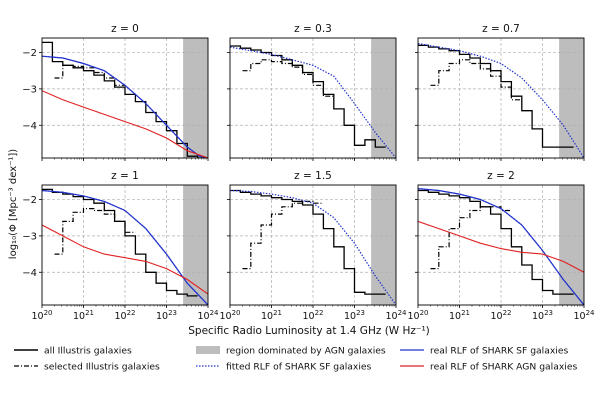 The image size is (600, 400). What do you see at coordinates (88, 351) in the screenshot?
I see `legend-label: all Illustris galaxies` at bounding box center [88, 351].